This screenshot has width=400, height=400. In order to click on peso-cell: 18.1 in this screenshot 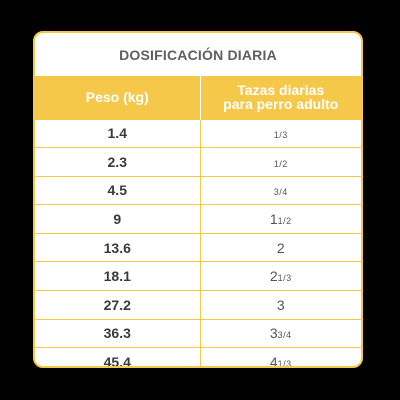, I will do `click(117, 276)`.